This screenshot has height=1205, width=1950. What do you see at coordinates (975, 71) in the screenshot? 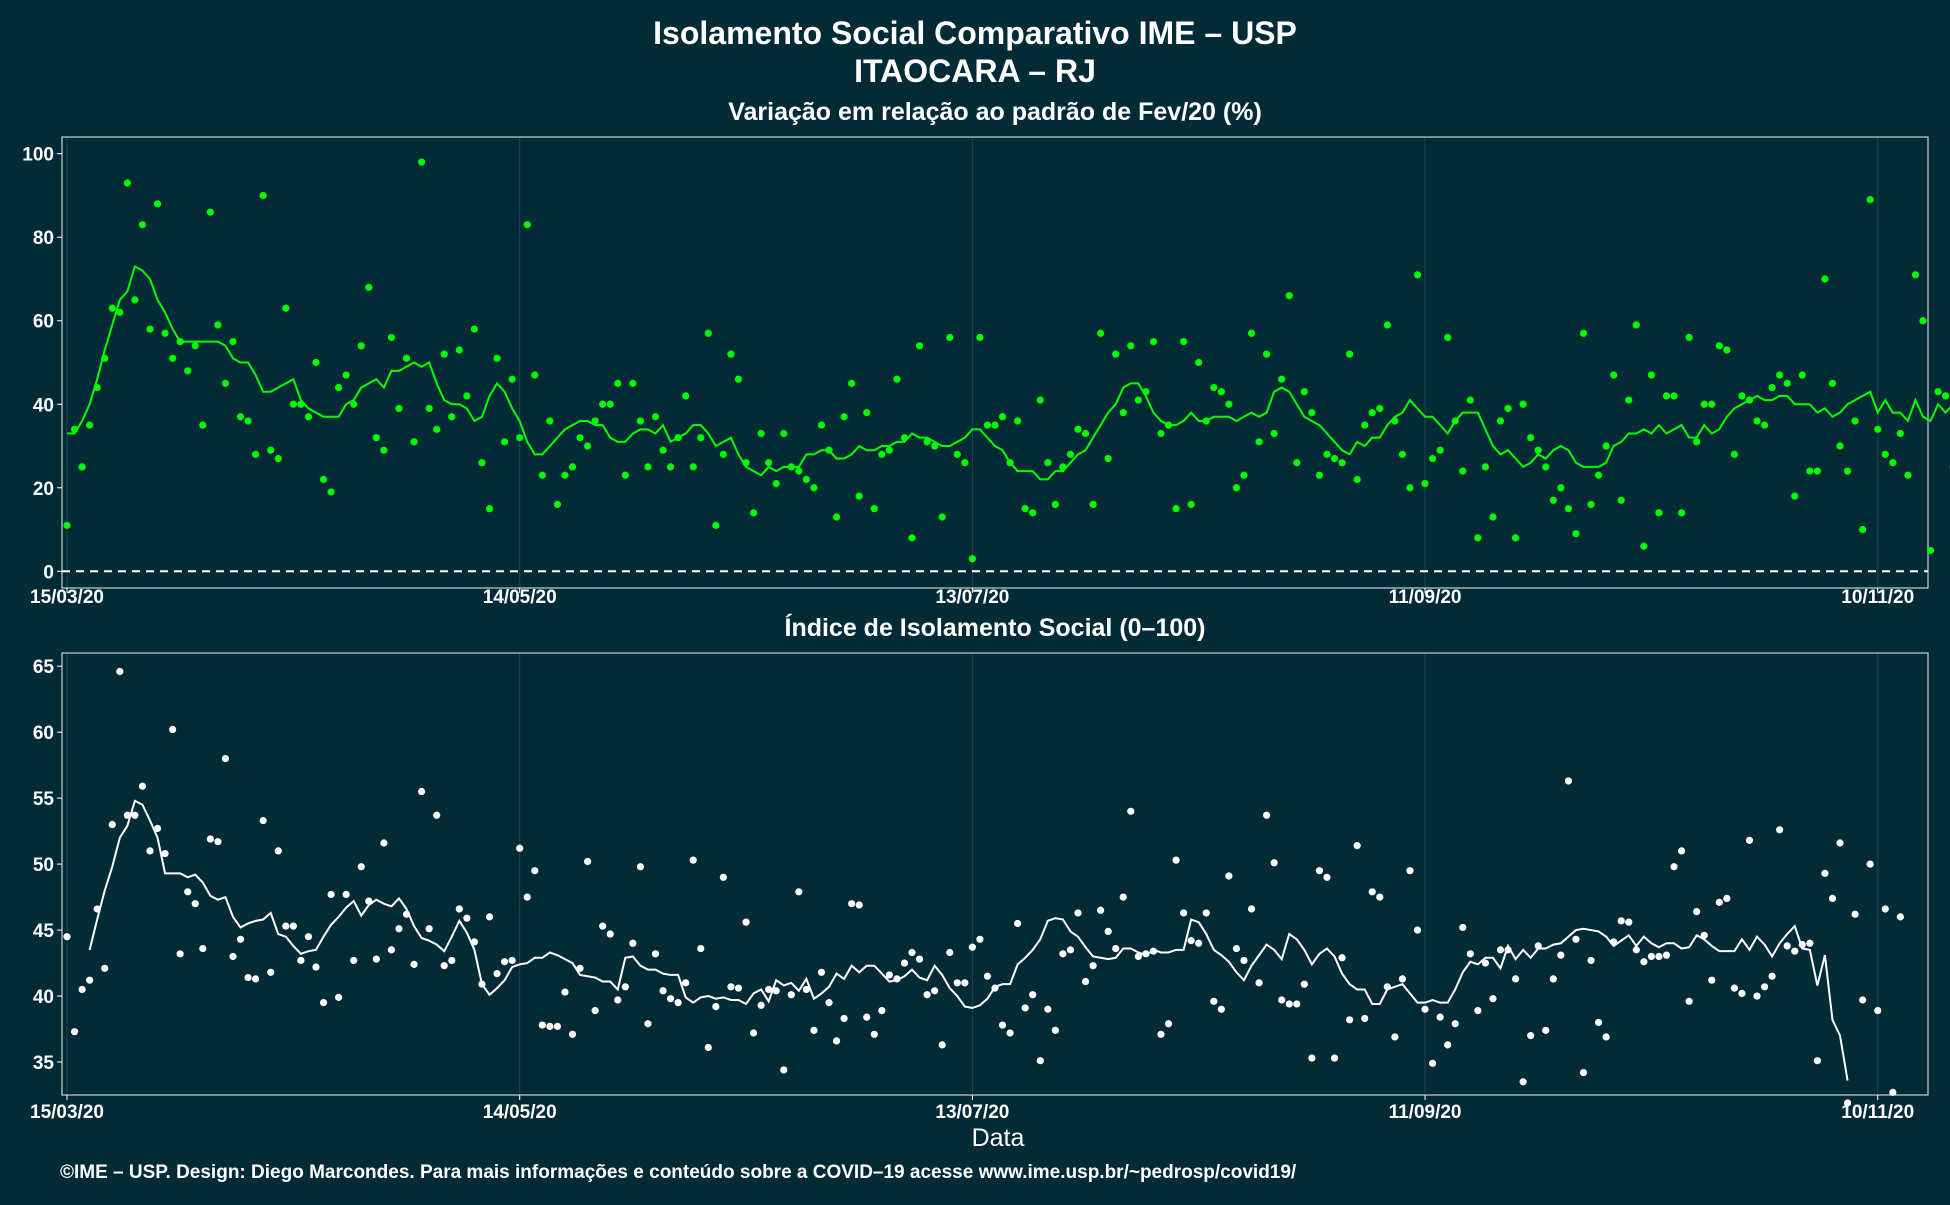
I see `figure-subtitle: ITAOCARA – RJ` at bounding box center [975, 71].